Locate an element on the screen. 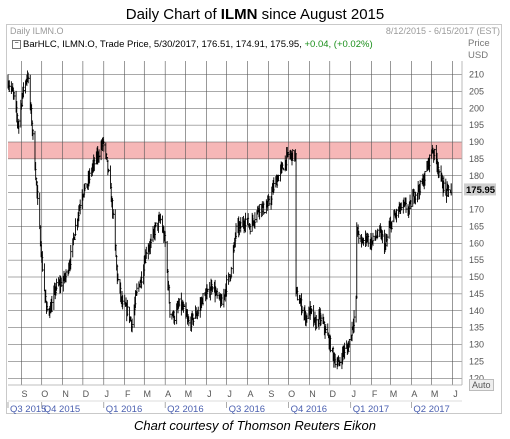 The height and width of the screenshot is (439, 510). x-quarter-label: Q4 2016 is located at coordinates (309, 409).